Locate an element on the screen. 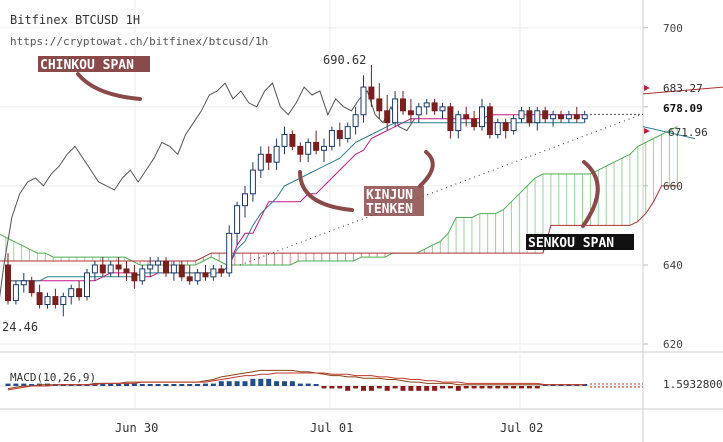  upper-marker-icon is located at coordinates (647, 88).